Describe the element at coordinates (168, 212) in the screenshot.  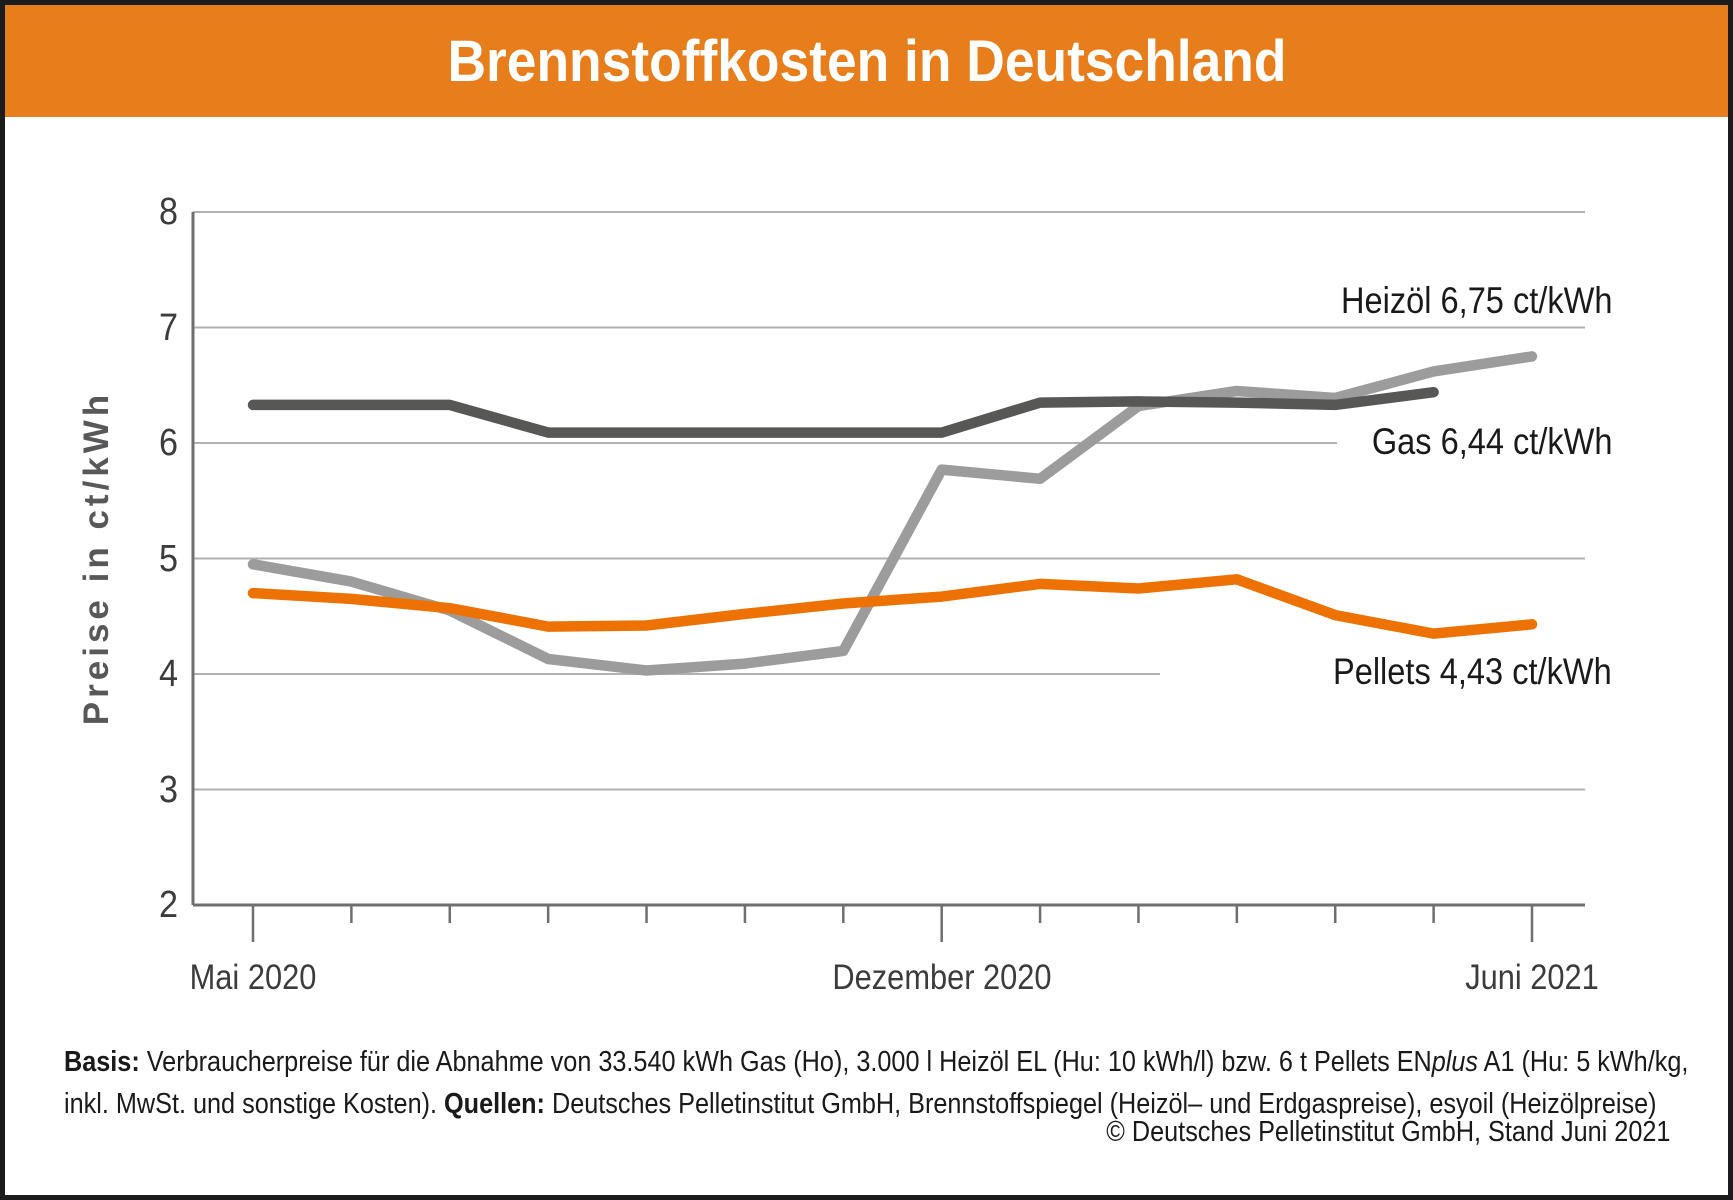
I see `y-tick-label-8: 8` at that location.